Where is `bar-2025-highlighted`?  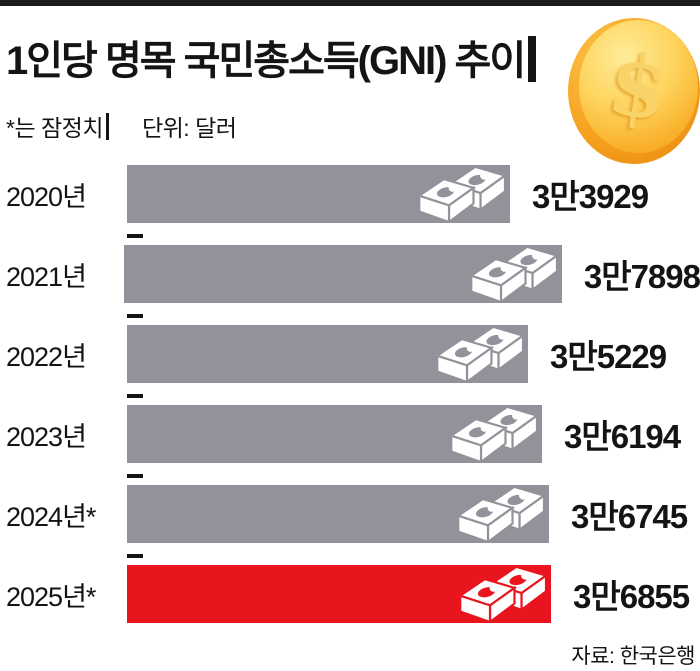 bar-2025-highlighted is located at coordinates (339, 594).